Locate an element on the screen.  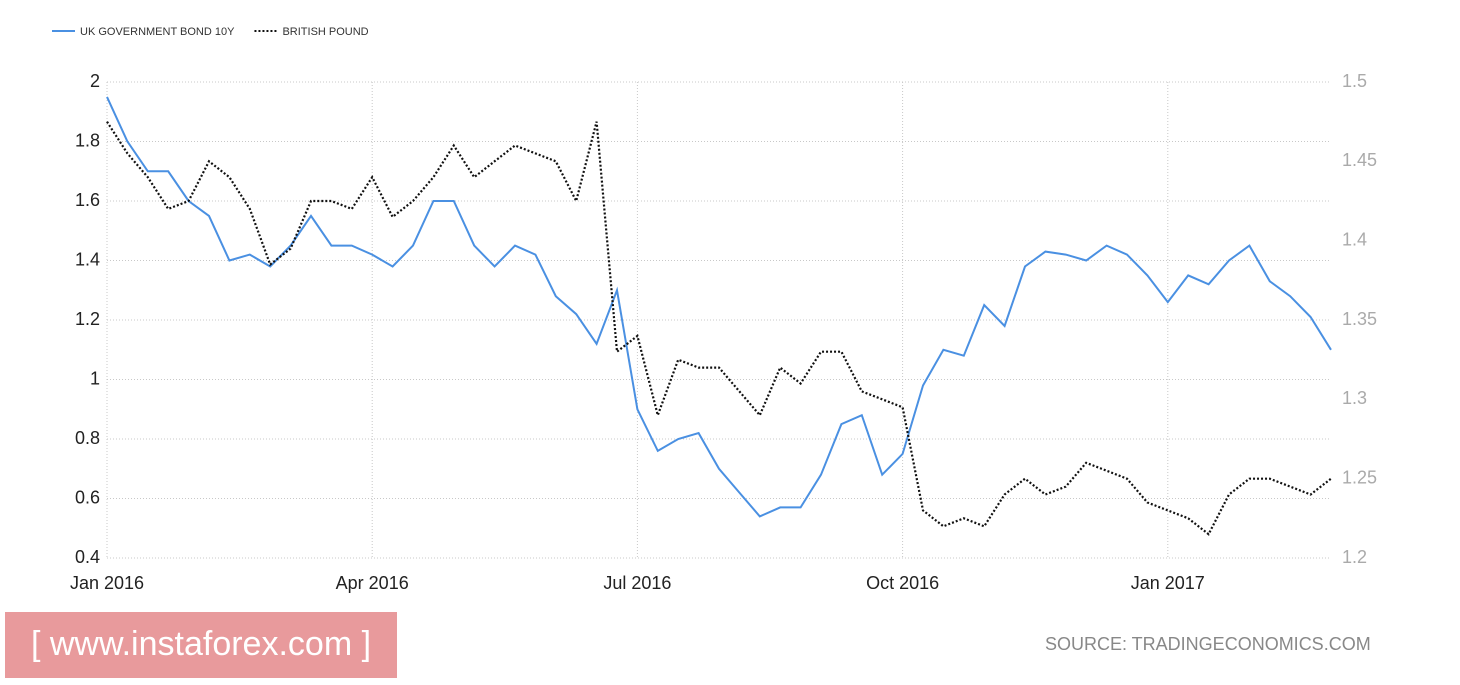
y2-tick-label: 1.45 is located at coordinates (1359, 160).